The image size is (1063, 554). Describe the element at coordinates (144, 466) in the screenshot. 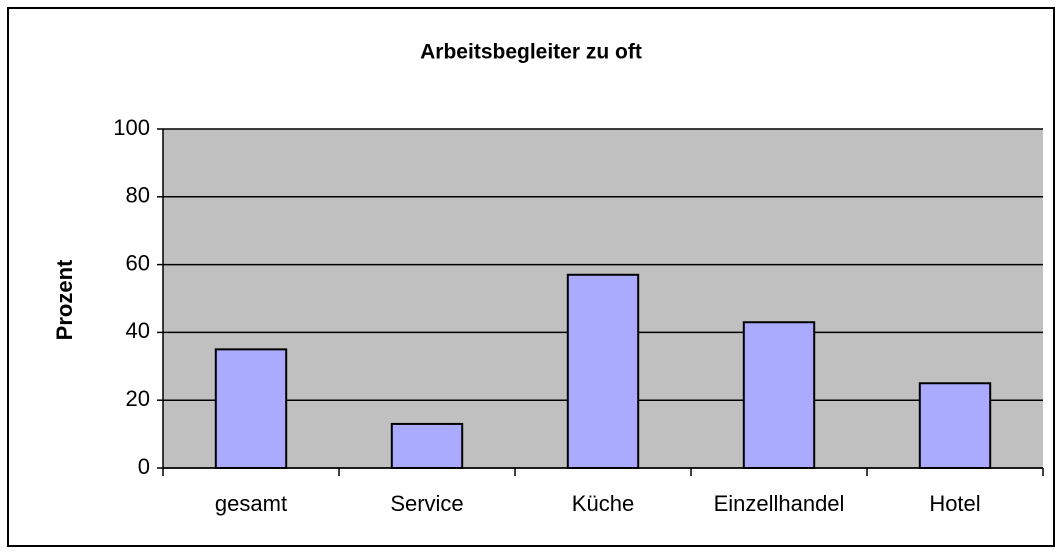

I see `y-tick-label: 0` at that location.